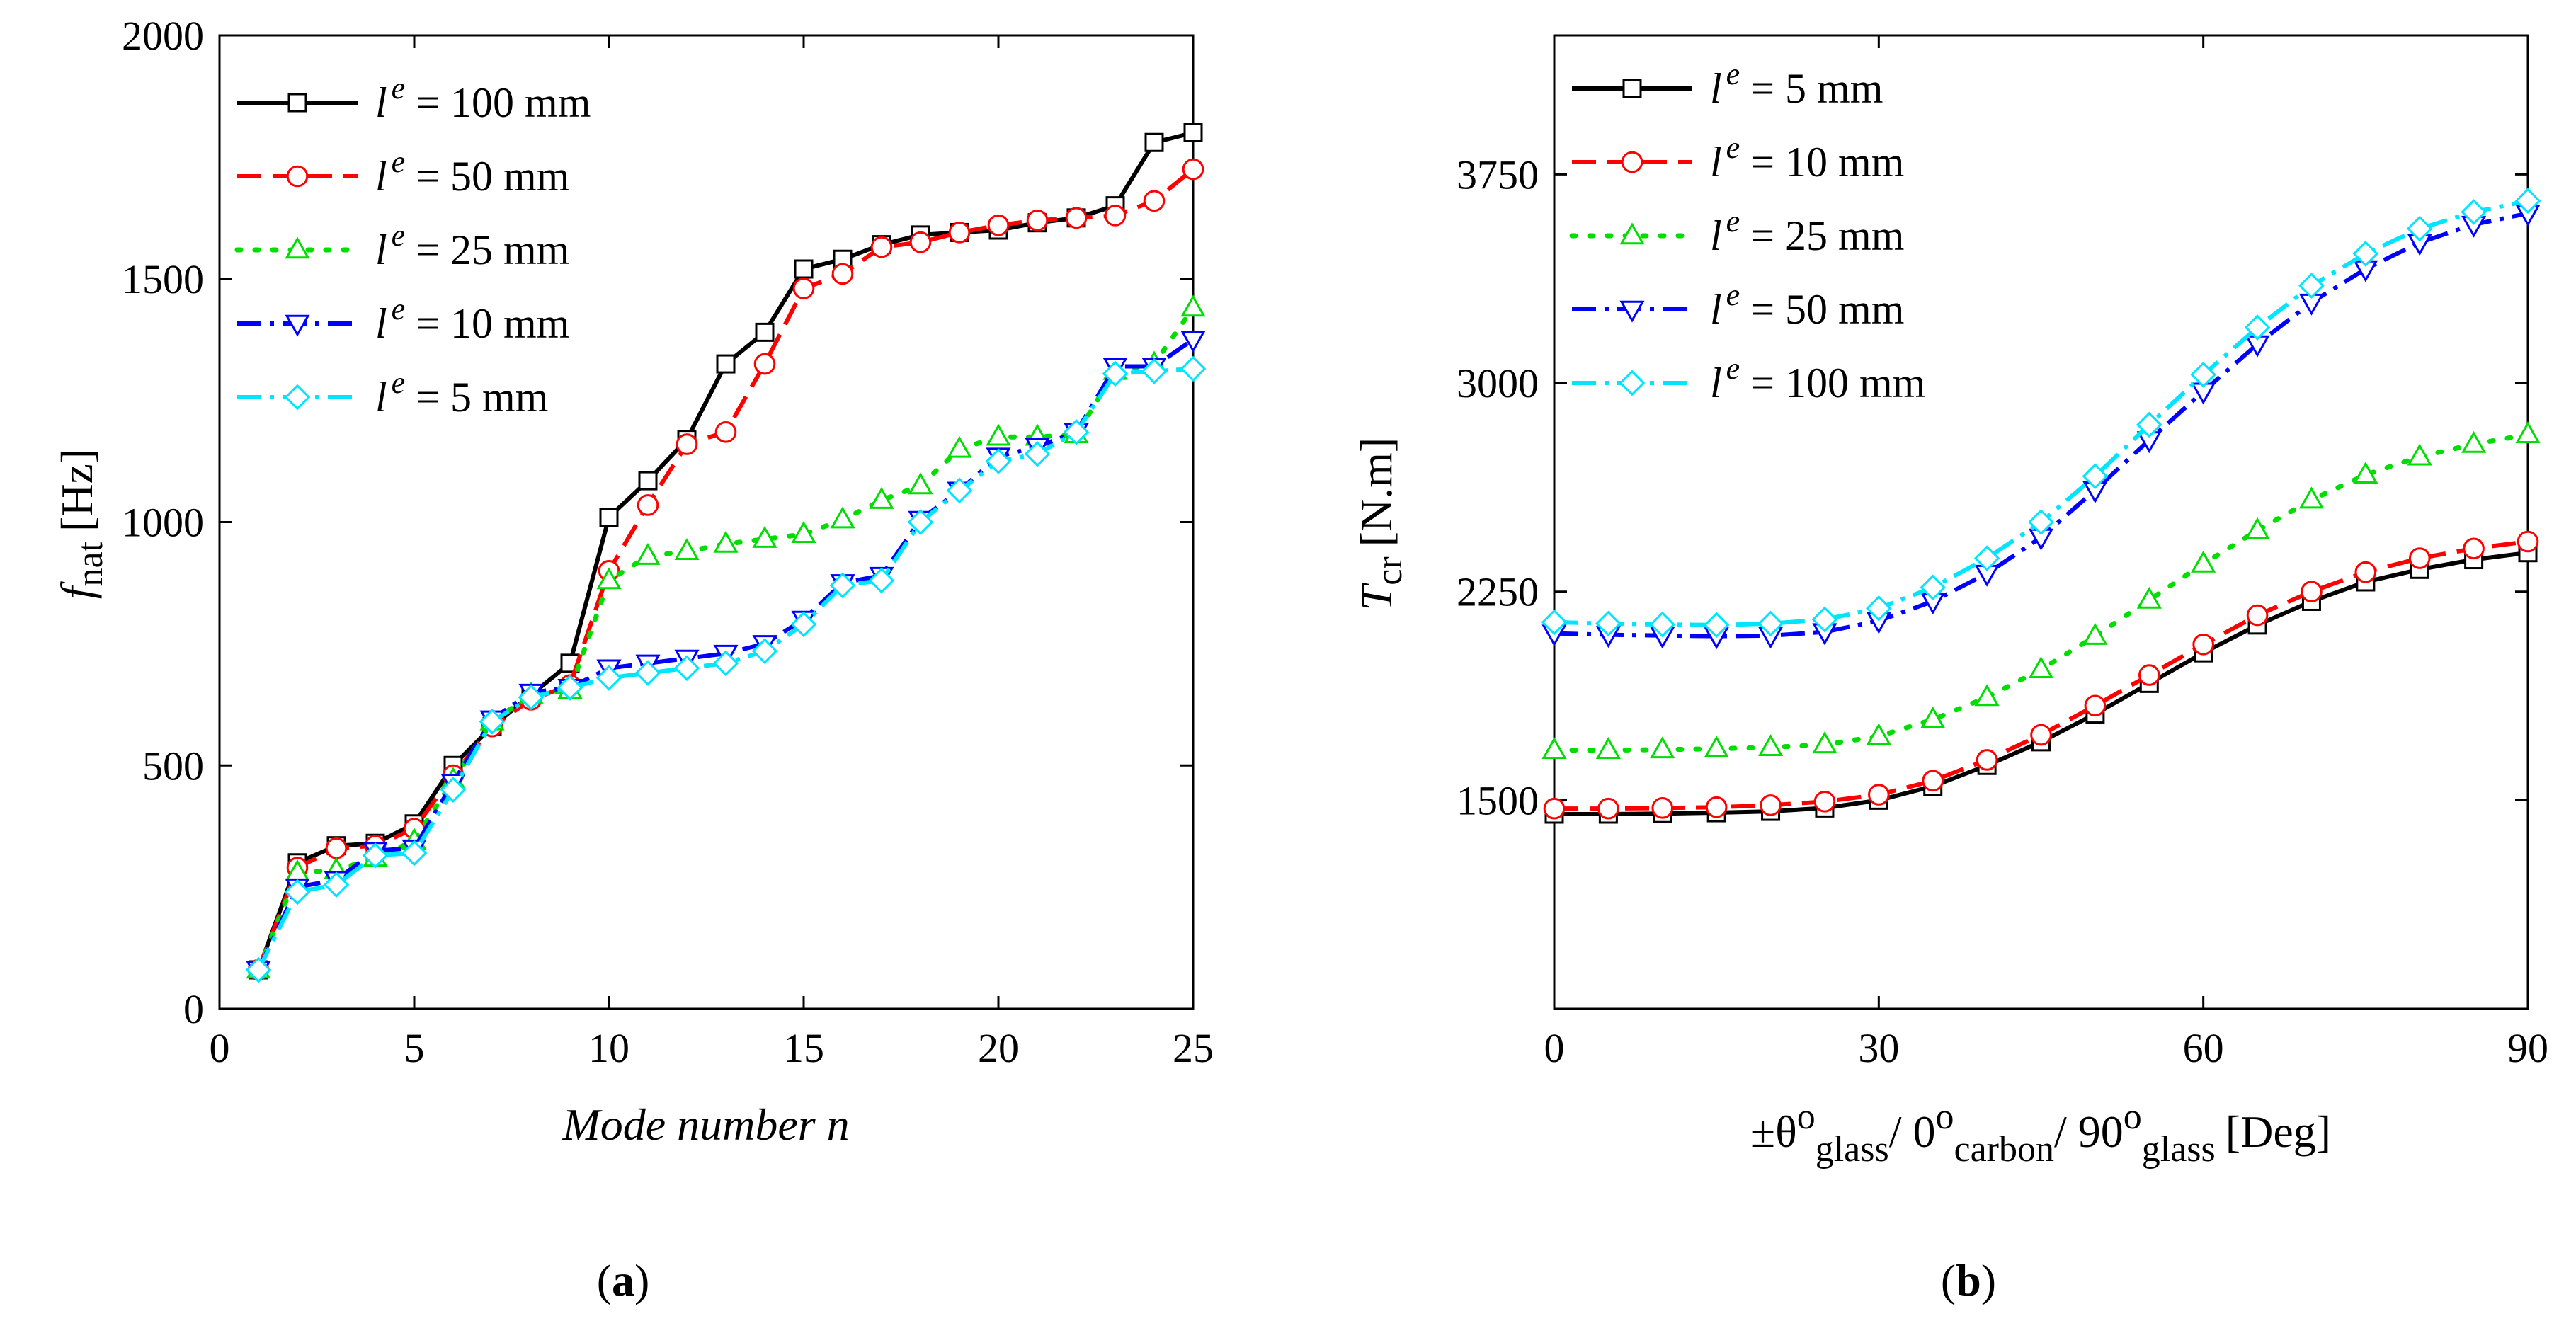  I want to click on x-tick-label: 25, so click(1193, 1048).